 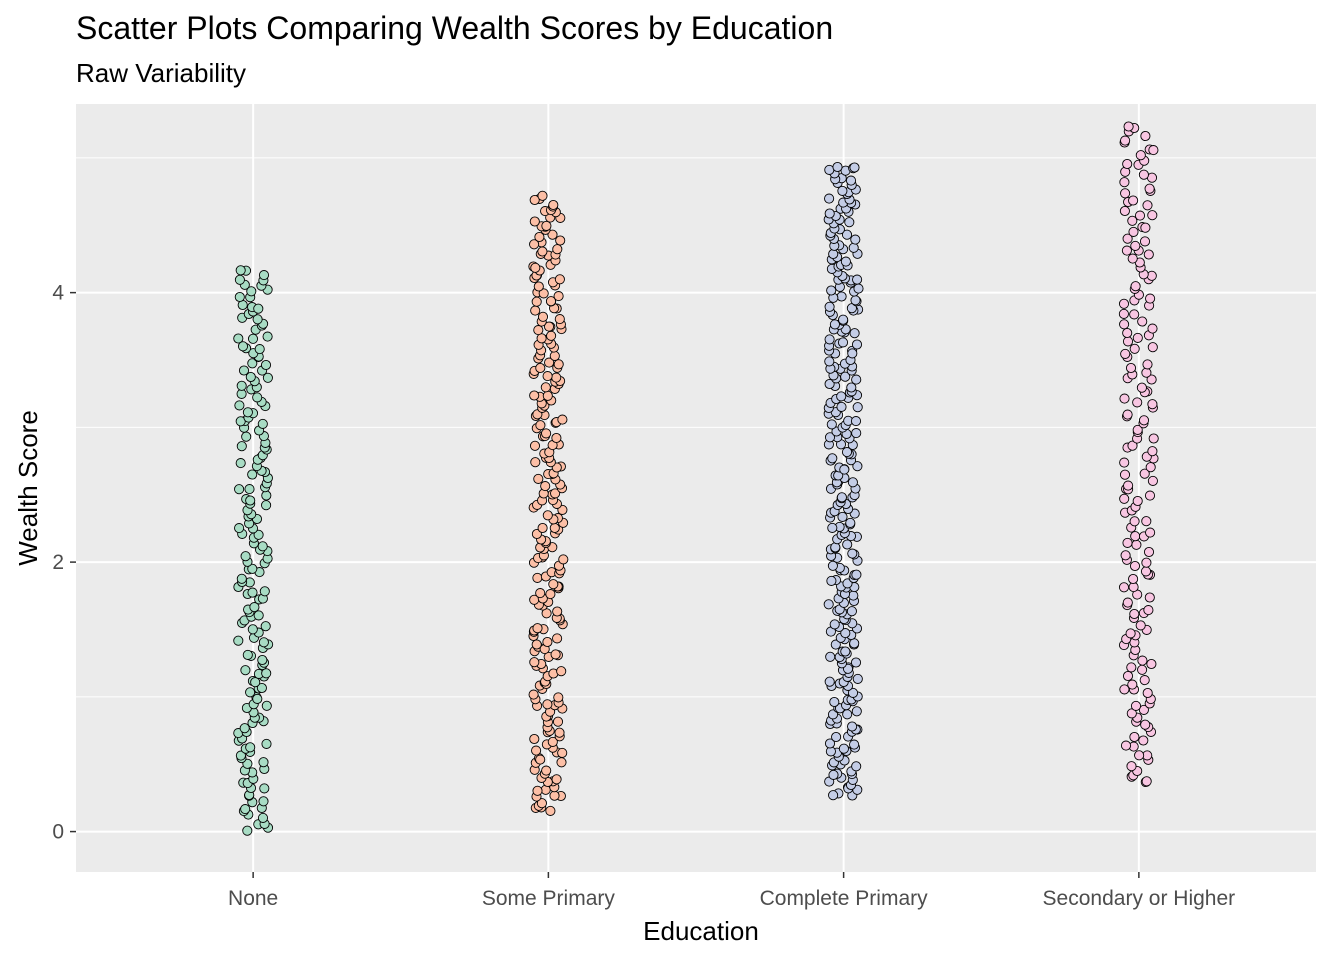 I want to click on x-axis-title: Education, so click(x=701, y=931).